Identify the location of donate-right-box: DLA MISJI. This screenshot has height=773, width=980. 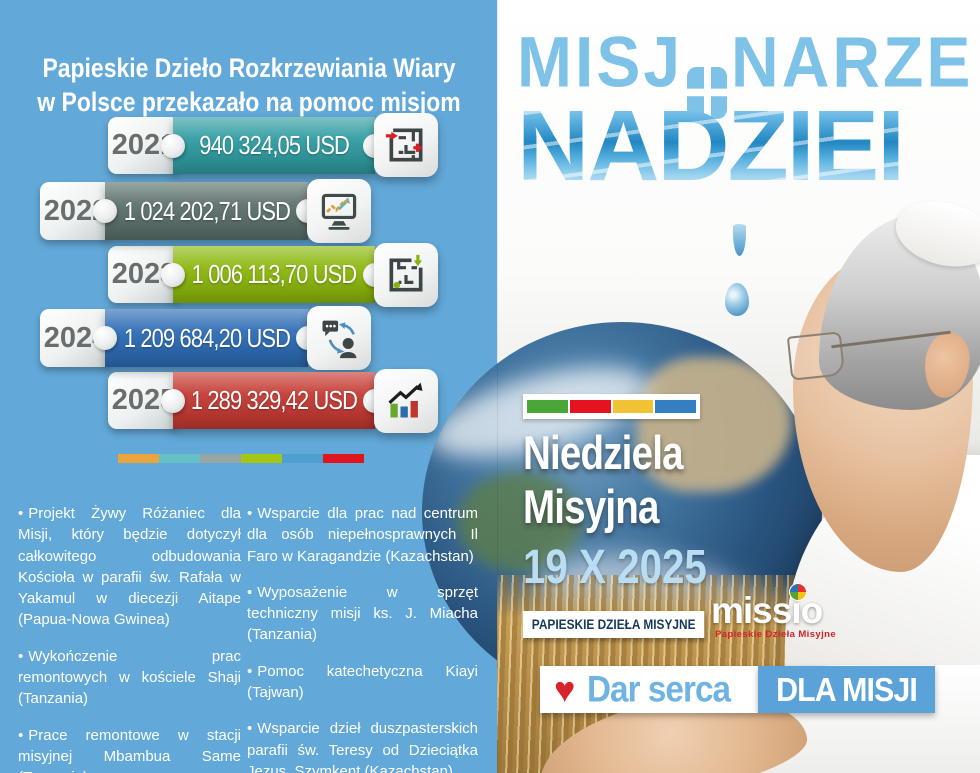
(846, 689).